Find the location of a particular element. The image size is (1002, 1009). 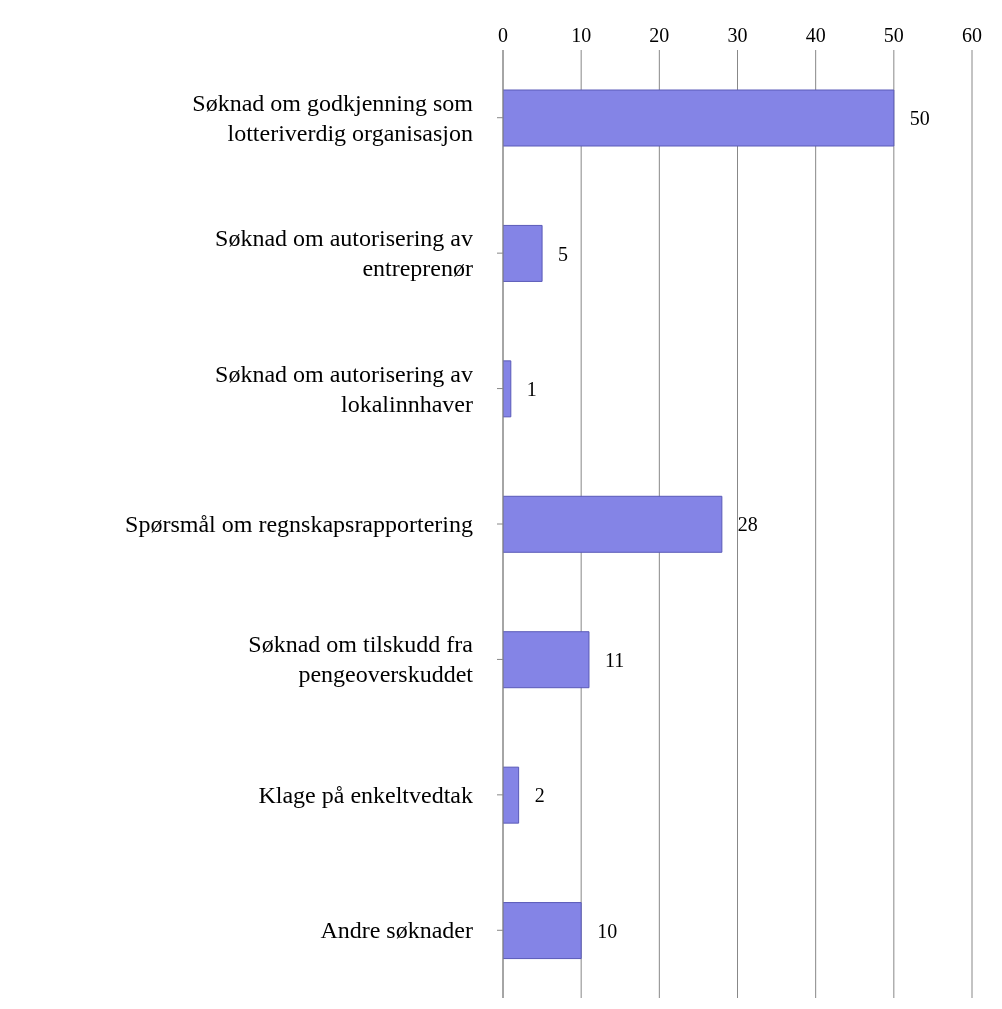

y-tick-label: Andre søknader is located at coordinates (396, 930).